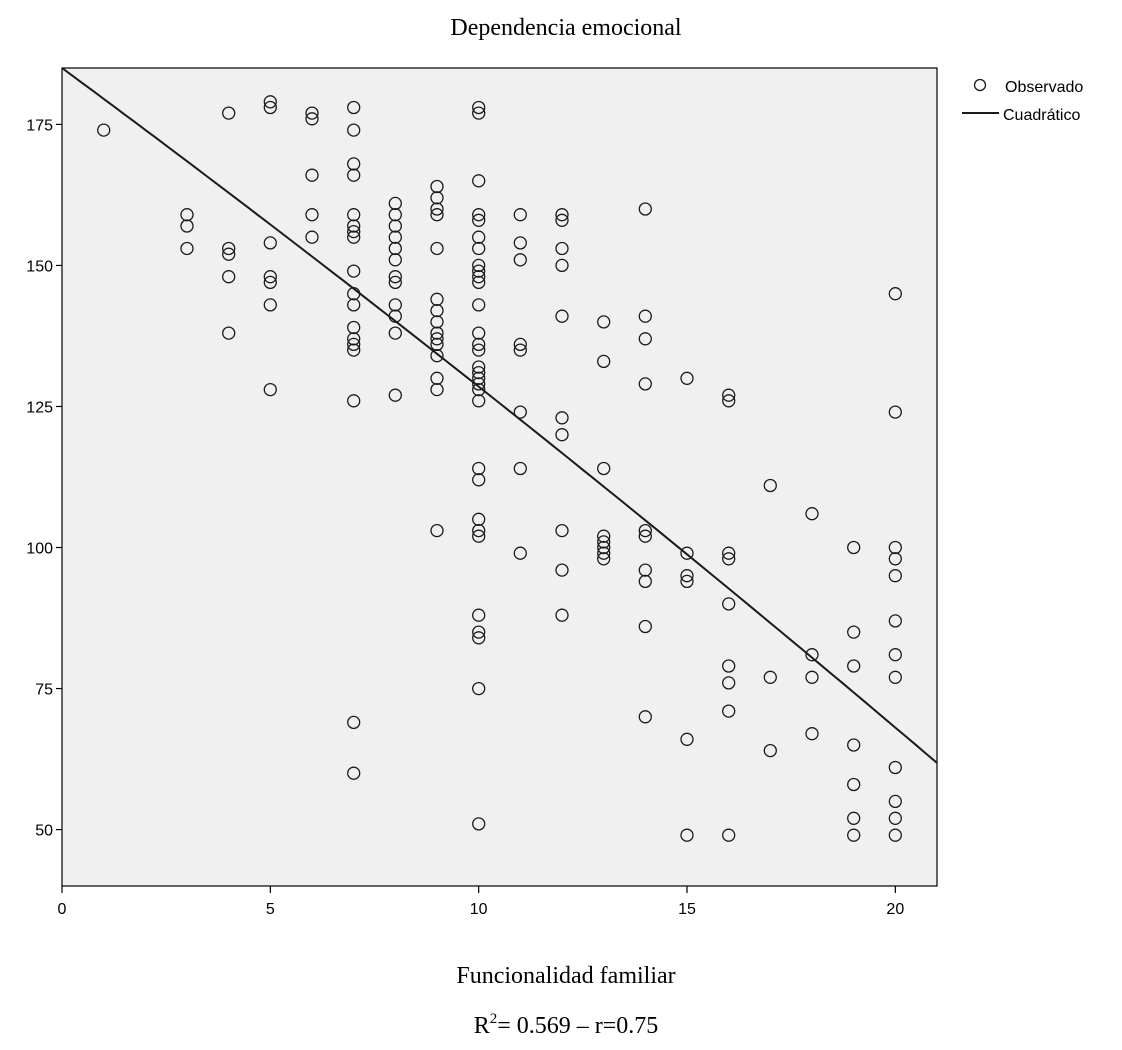 This screenshot has width=1122, height=1050. I want to click on x-axis-label: Funcionalidad familiar, so click(565, 976).